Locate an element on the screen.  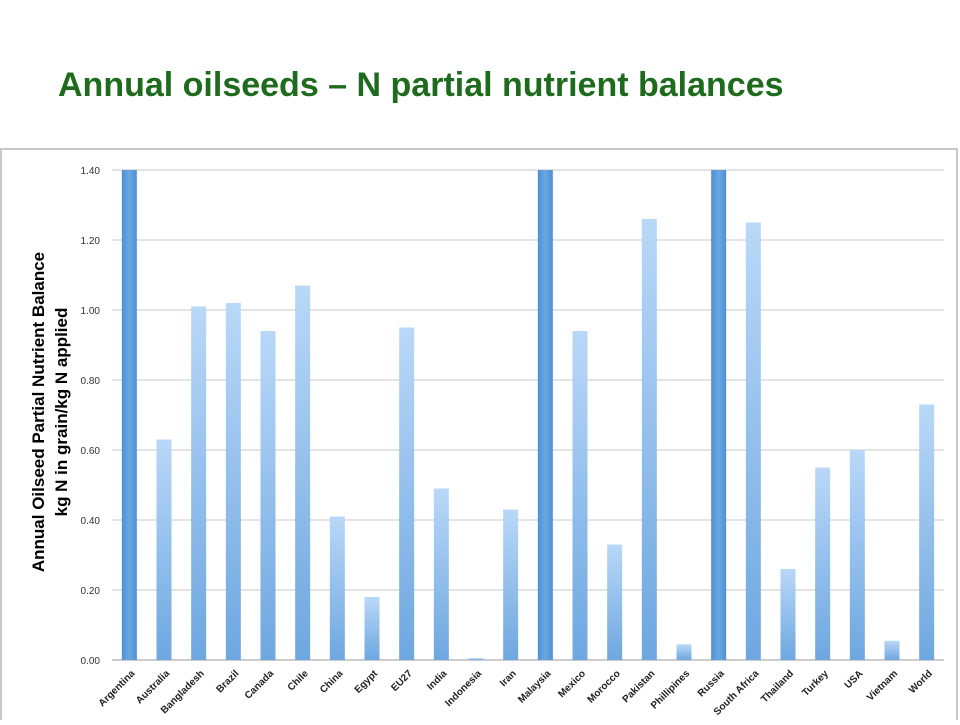
bar-morocco is located at coordinates (615, 602).